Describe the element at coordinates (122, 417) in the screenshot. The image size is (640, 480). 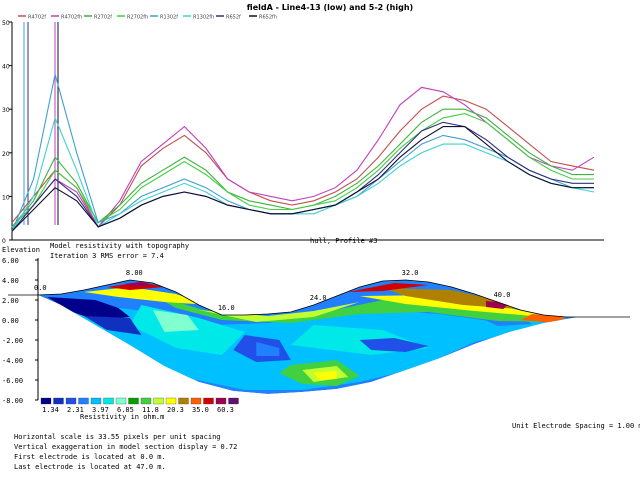
I see `colorbar-title: Resistivity in ohm.m` at that location.